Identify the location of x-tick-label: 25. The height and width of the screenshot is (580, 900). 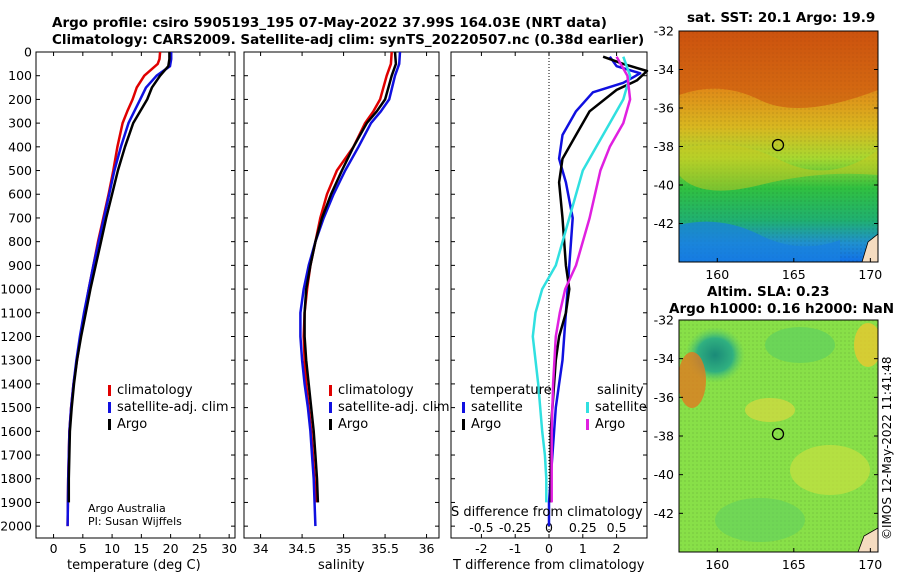
(200, 548).